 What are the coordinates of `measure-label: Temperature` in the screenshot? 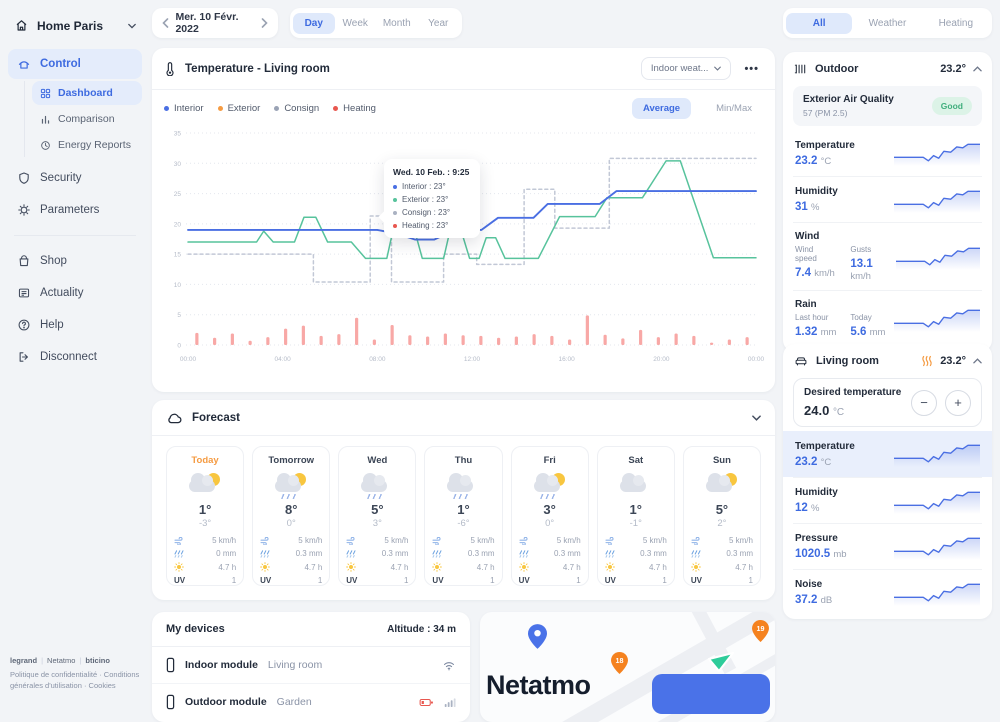 It's located at (825, 145).